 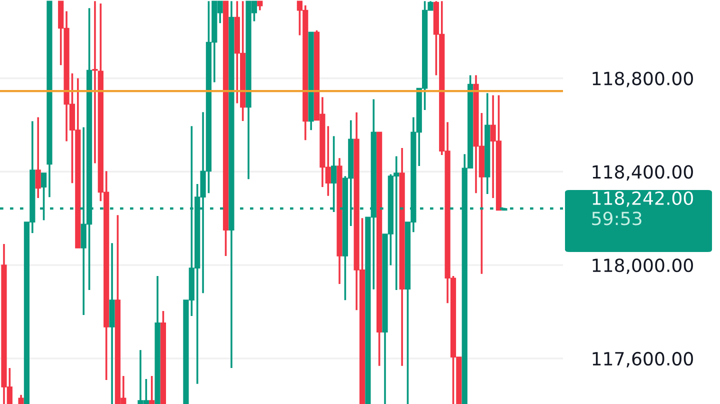 What do you see at coordinates (617, 219) in the screenshot?
I see `text: 59:53` at bounding box center [617, 219].